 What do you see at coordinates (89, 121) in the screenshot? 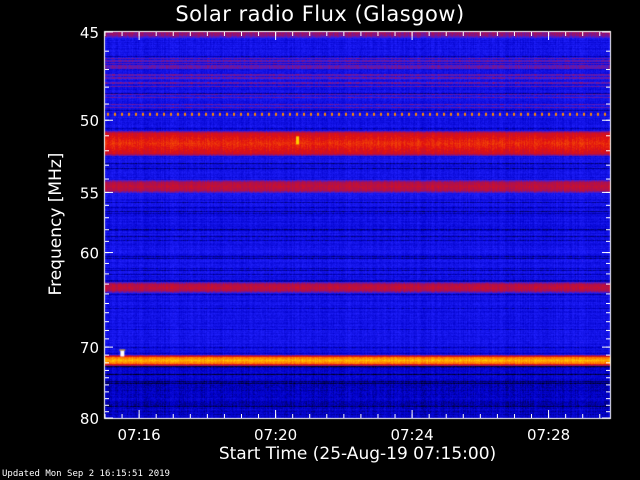
I see `y-tick-label: 50` at bounding box center [89, 121].